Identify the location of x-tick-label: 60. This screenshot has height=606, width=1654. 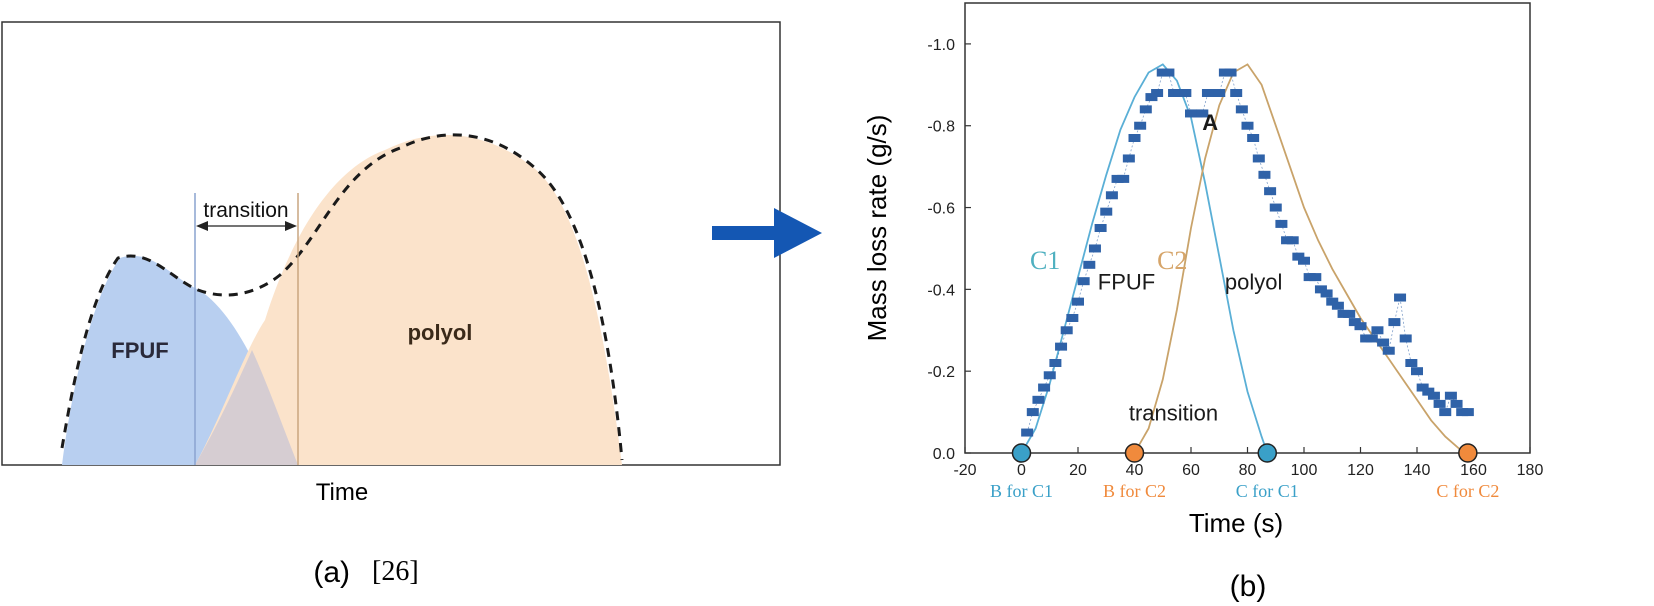
(1191, 470).